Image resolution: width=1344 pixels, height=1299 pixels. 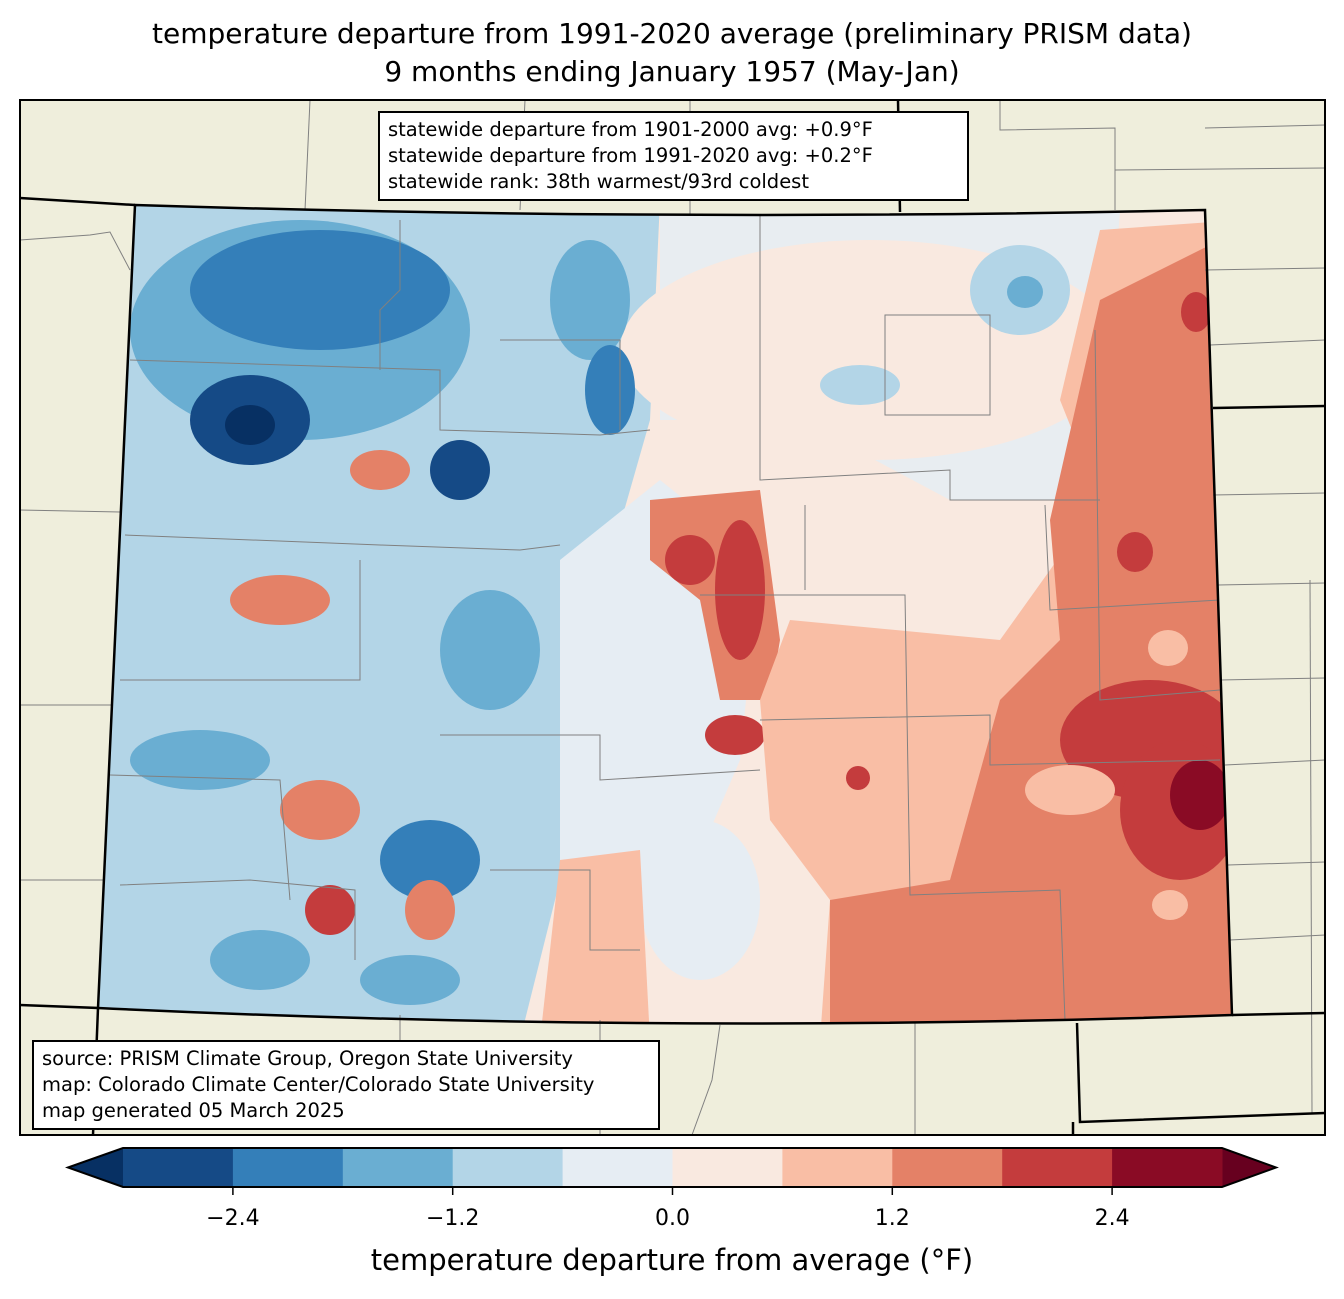 I want to click on colorbar, so click(x=672, y=1171).